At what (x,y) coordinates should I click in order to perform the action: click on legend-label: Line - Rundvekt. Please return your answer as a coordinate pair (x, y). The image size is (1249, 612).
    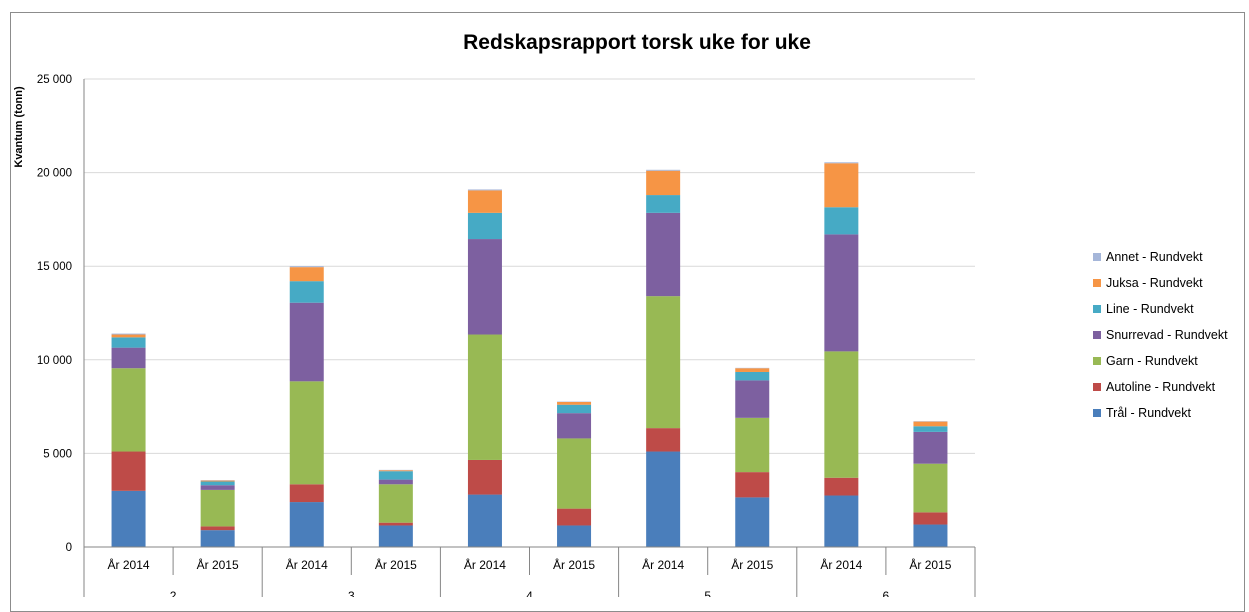
    Looking at the image, I should click on (1150, 309).